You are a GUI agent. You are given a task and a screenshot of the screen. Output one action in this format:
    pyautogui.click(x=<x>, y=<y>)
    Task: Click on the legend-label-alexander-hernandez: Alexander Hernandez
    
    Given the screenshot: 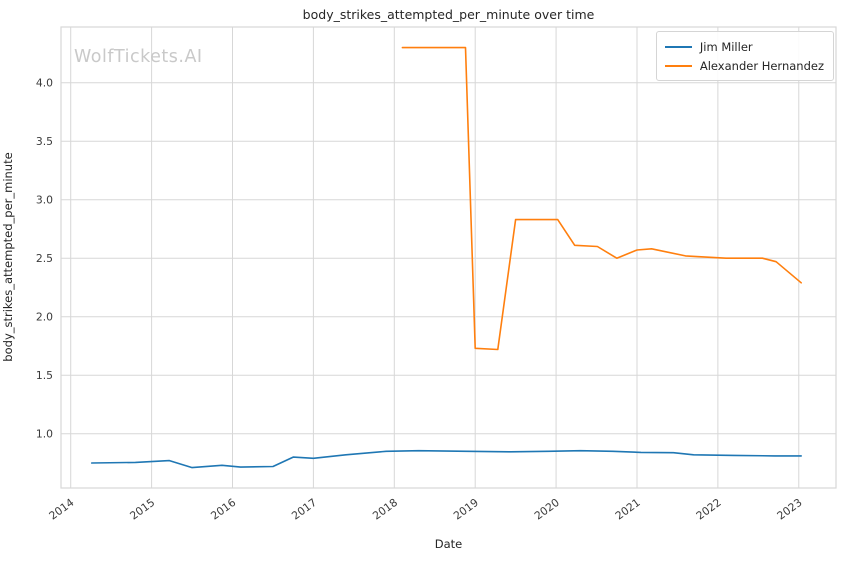 What is the action you would take?
    pyautogui.click(x=761, y=65)
    